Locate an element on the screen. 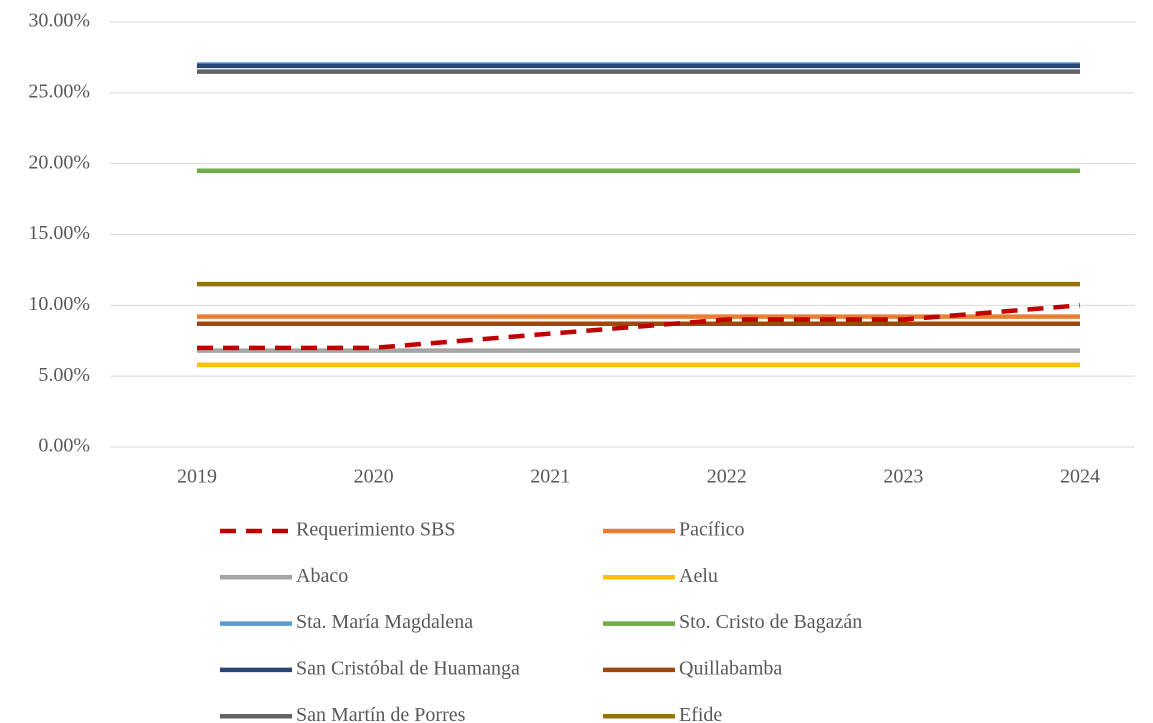  legend-label: San Cristóbal de Huamanga is located at coordinates (408, 668).